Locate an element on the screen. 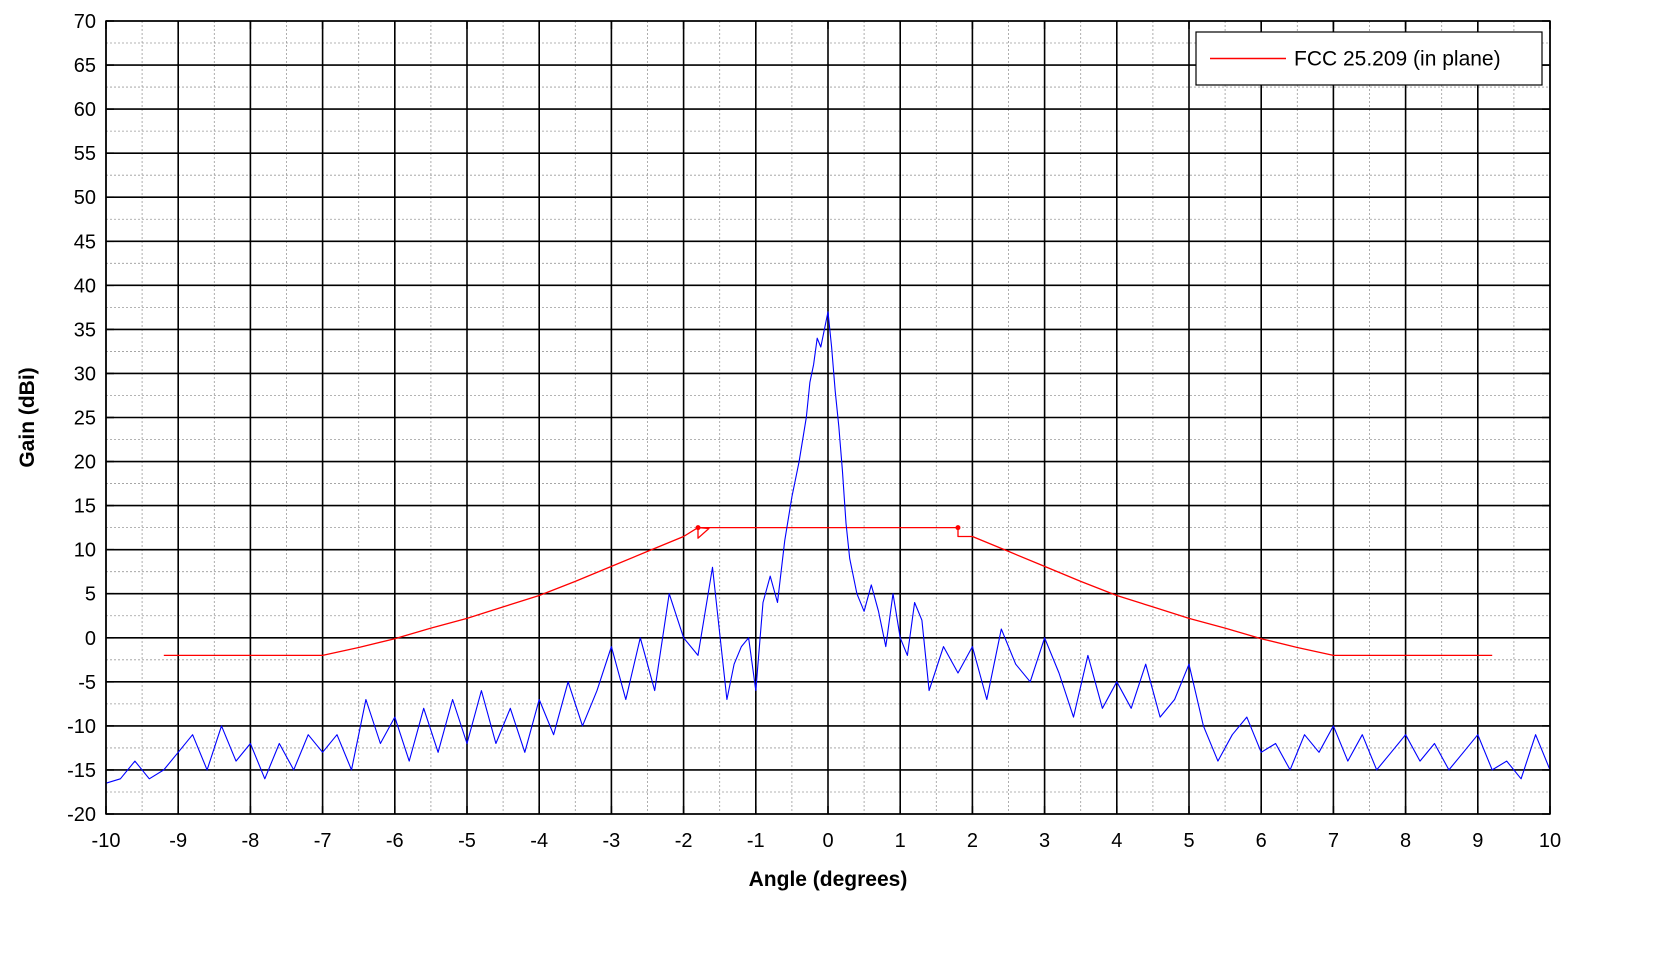 Image resolution: width=1669 pixels, height=958 pixels. x-tick-label: -7 is located at coordinates (323, 841).